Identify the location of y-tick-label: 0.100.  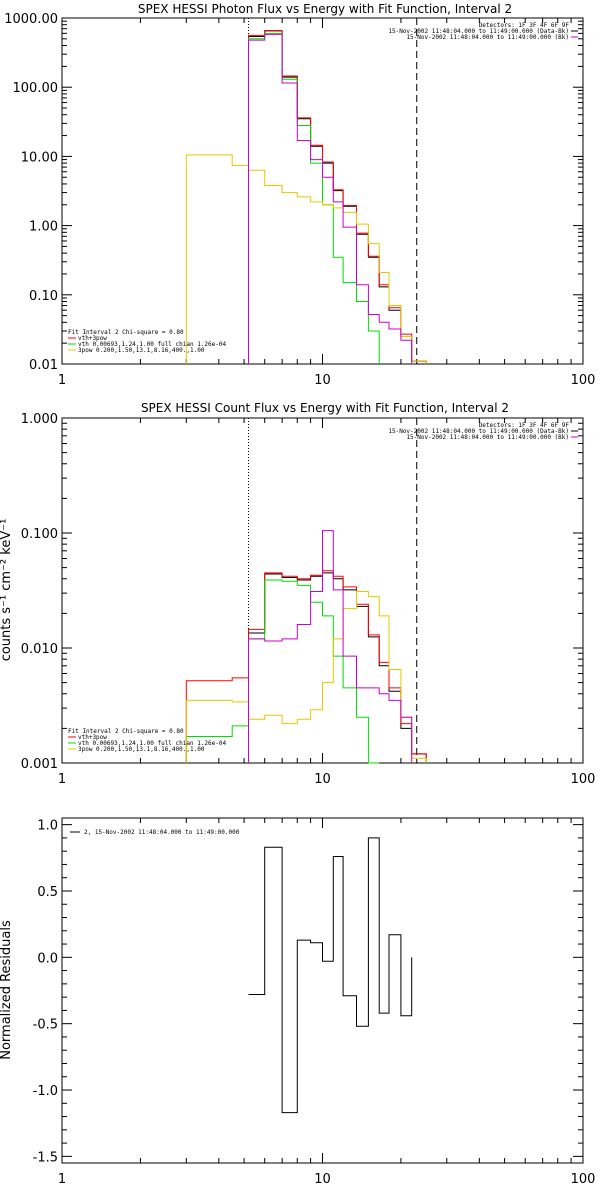
(39, 534).